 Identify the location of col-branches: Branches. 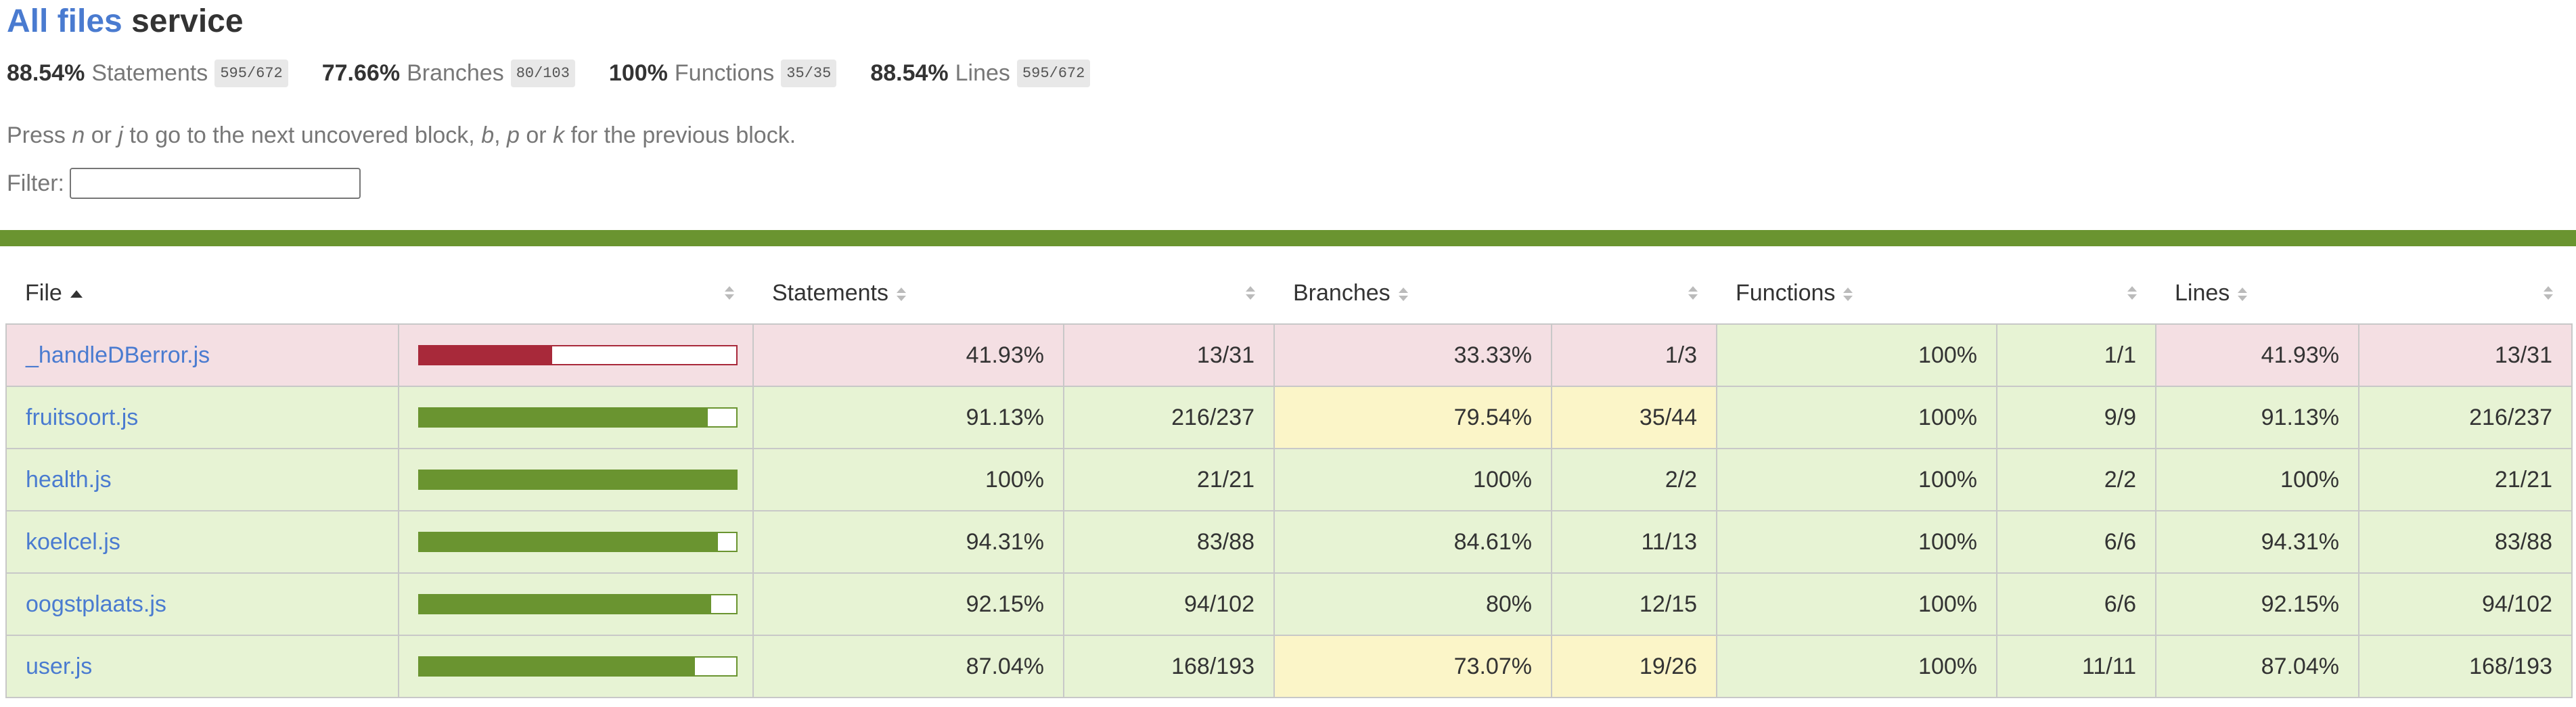
(1413, 294).